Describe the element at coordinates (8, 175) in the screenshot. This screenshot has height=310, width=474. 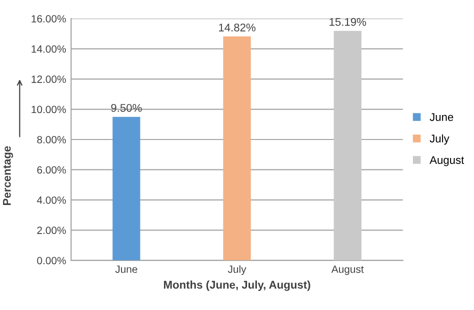
I see `y-axis-title: Percentage` at that location.